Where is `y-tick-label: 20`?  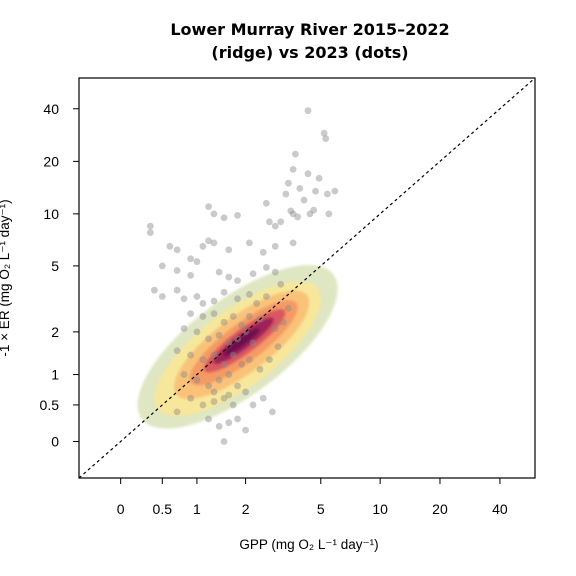 y-tick-label: 20 is located at coordinates (51, 161).